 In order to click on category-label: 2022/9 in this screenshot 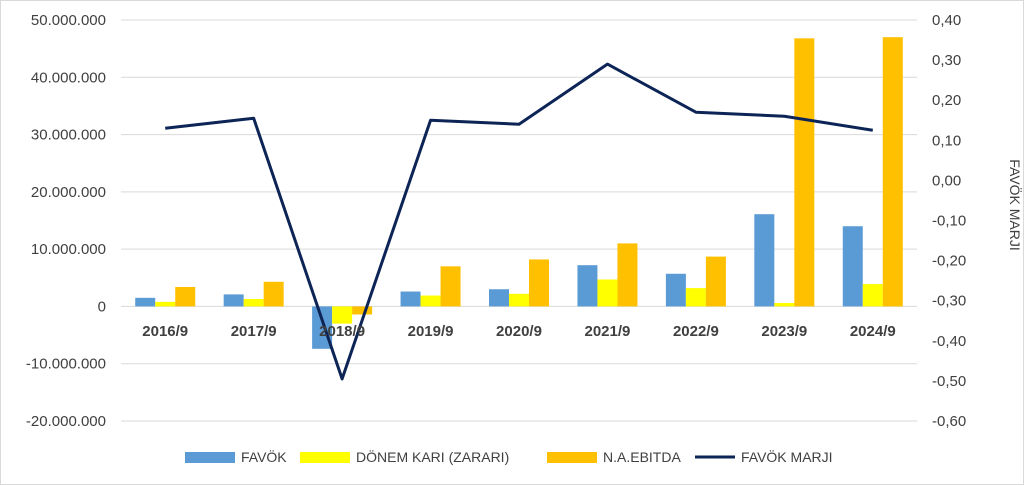, I will do `click(696, 331)`.